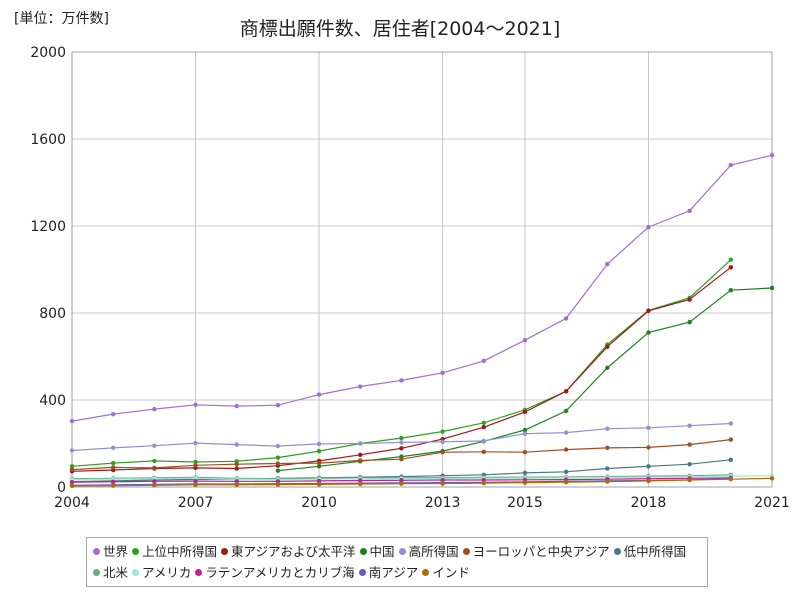  What do you see at coordinates (293, 551) in the screenshot?
I see `legend-label-2: 東アジアおよび太平洋` at bounding box center [293, 551].